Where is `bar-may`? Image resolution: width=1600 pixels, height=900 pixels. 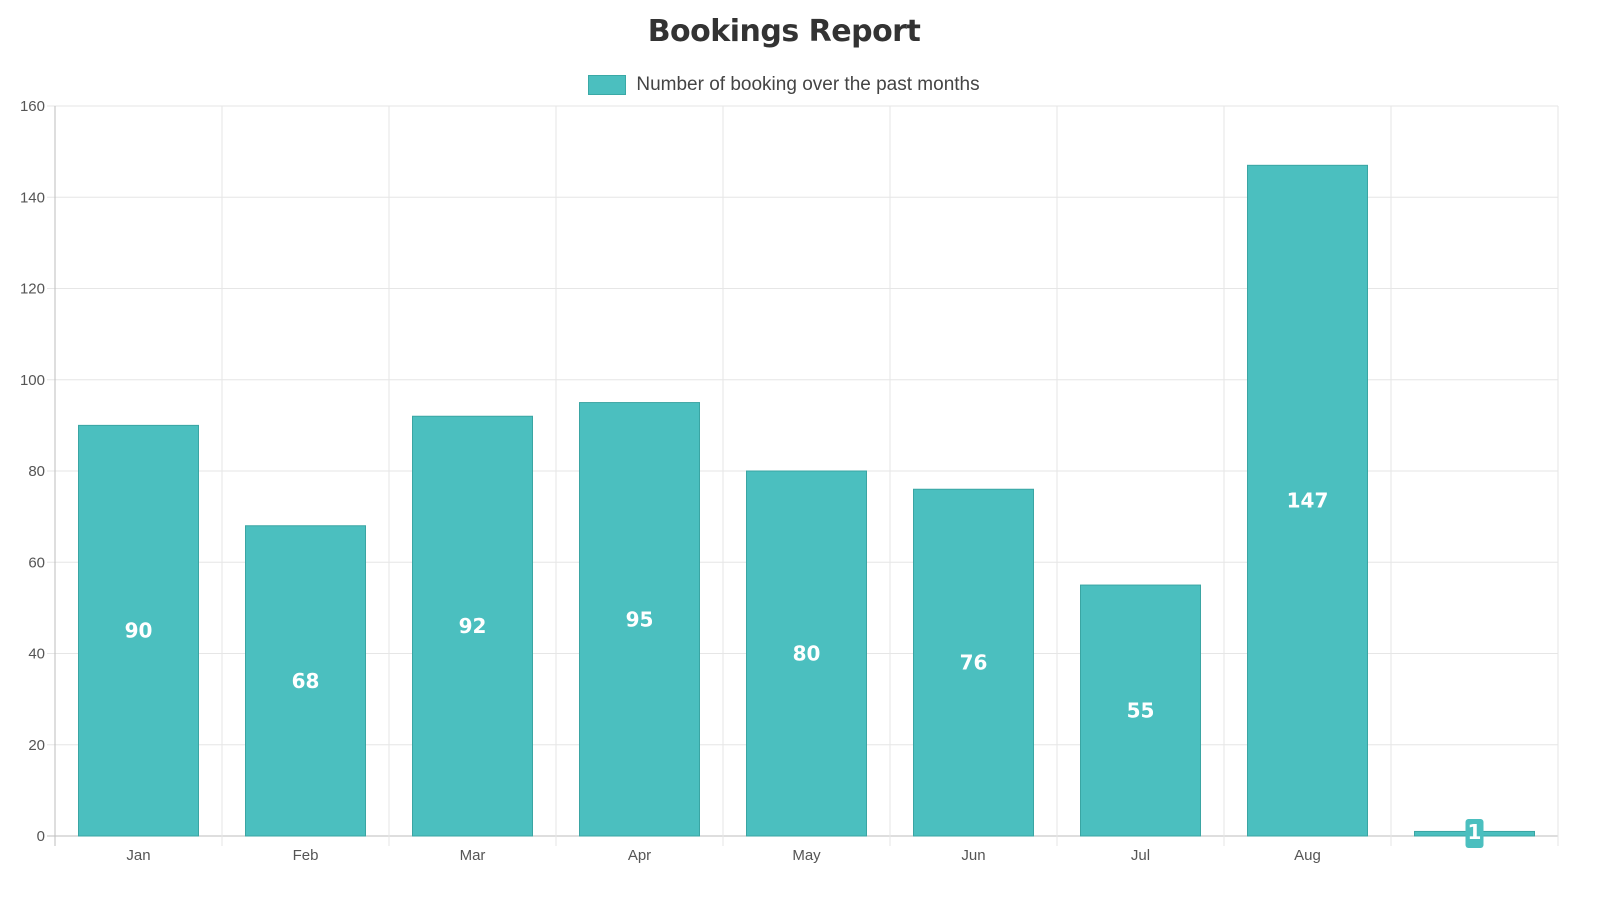
bar-may is located at coordinates (806, 653).